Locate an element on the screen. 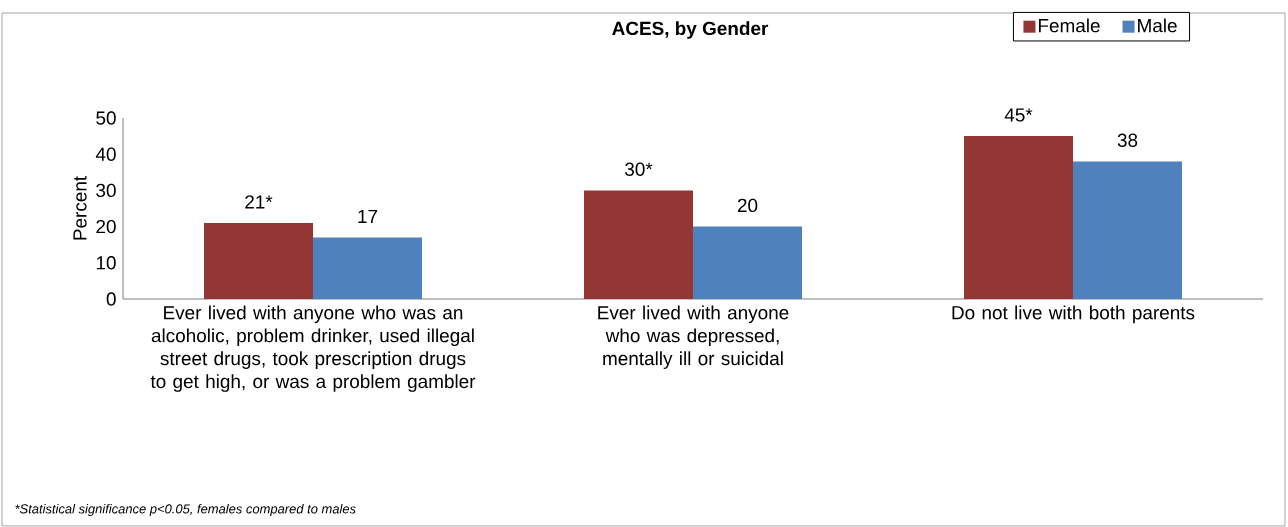 This screenshot has width=1288, height=527. text: *Statistical significance p<0.05, females compared to males is located at coordinates (185, 510).